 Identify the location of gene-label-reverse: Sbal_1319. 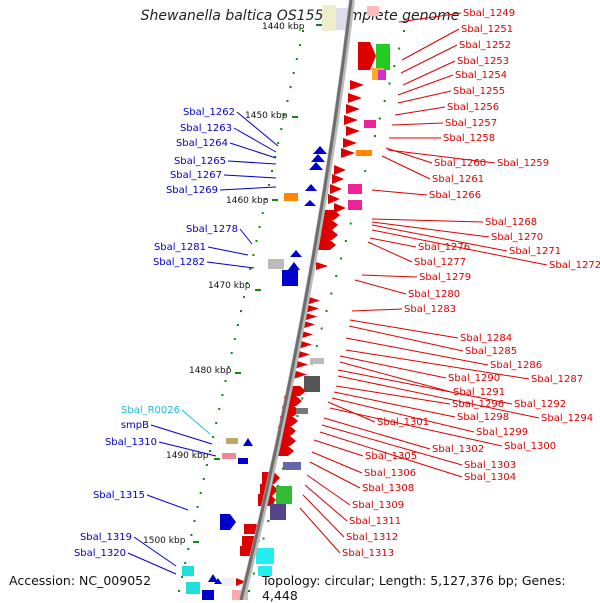
(106, 537).